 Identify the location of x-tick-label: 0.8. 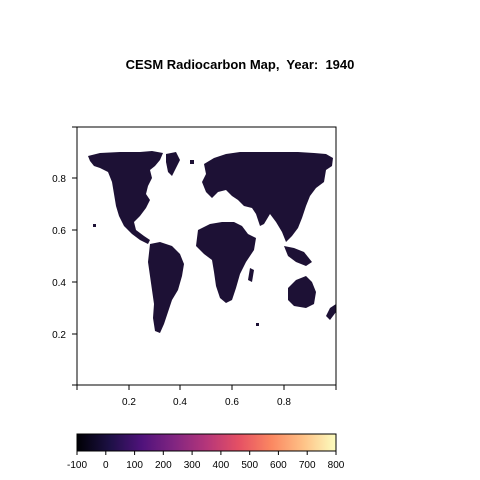
(284, 402).